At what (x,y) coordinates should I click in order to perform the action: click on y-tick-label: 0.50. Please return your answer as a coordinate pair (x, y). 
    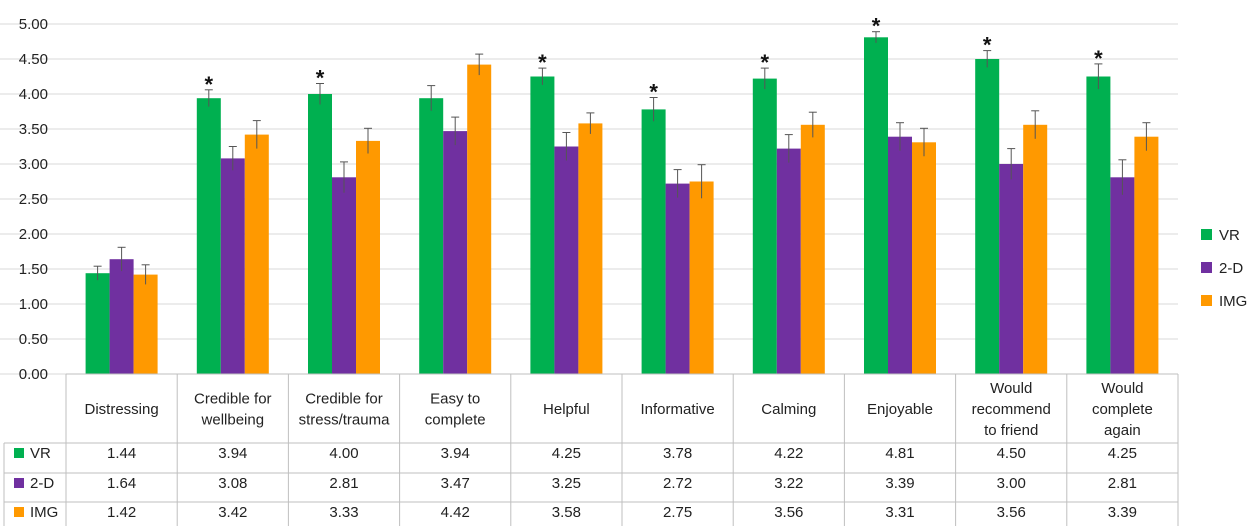
    Looking at the image, I should click on (33, 339).